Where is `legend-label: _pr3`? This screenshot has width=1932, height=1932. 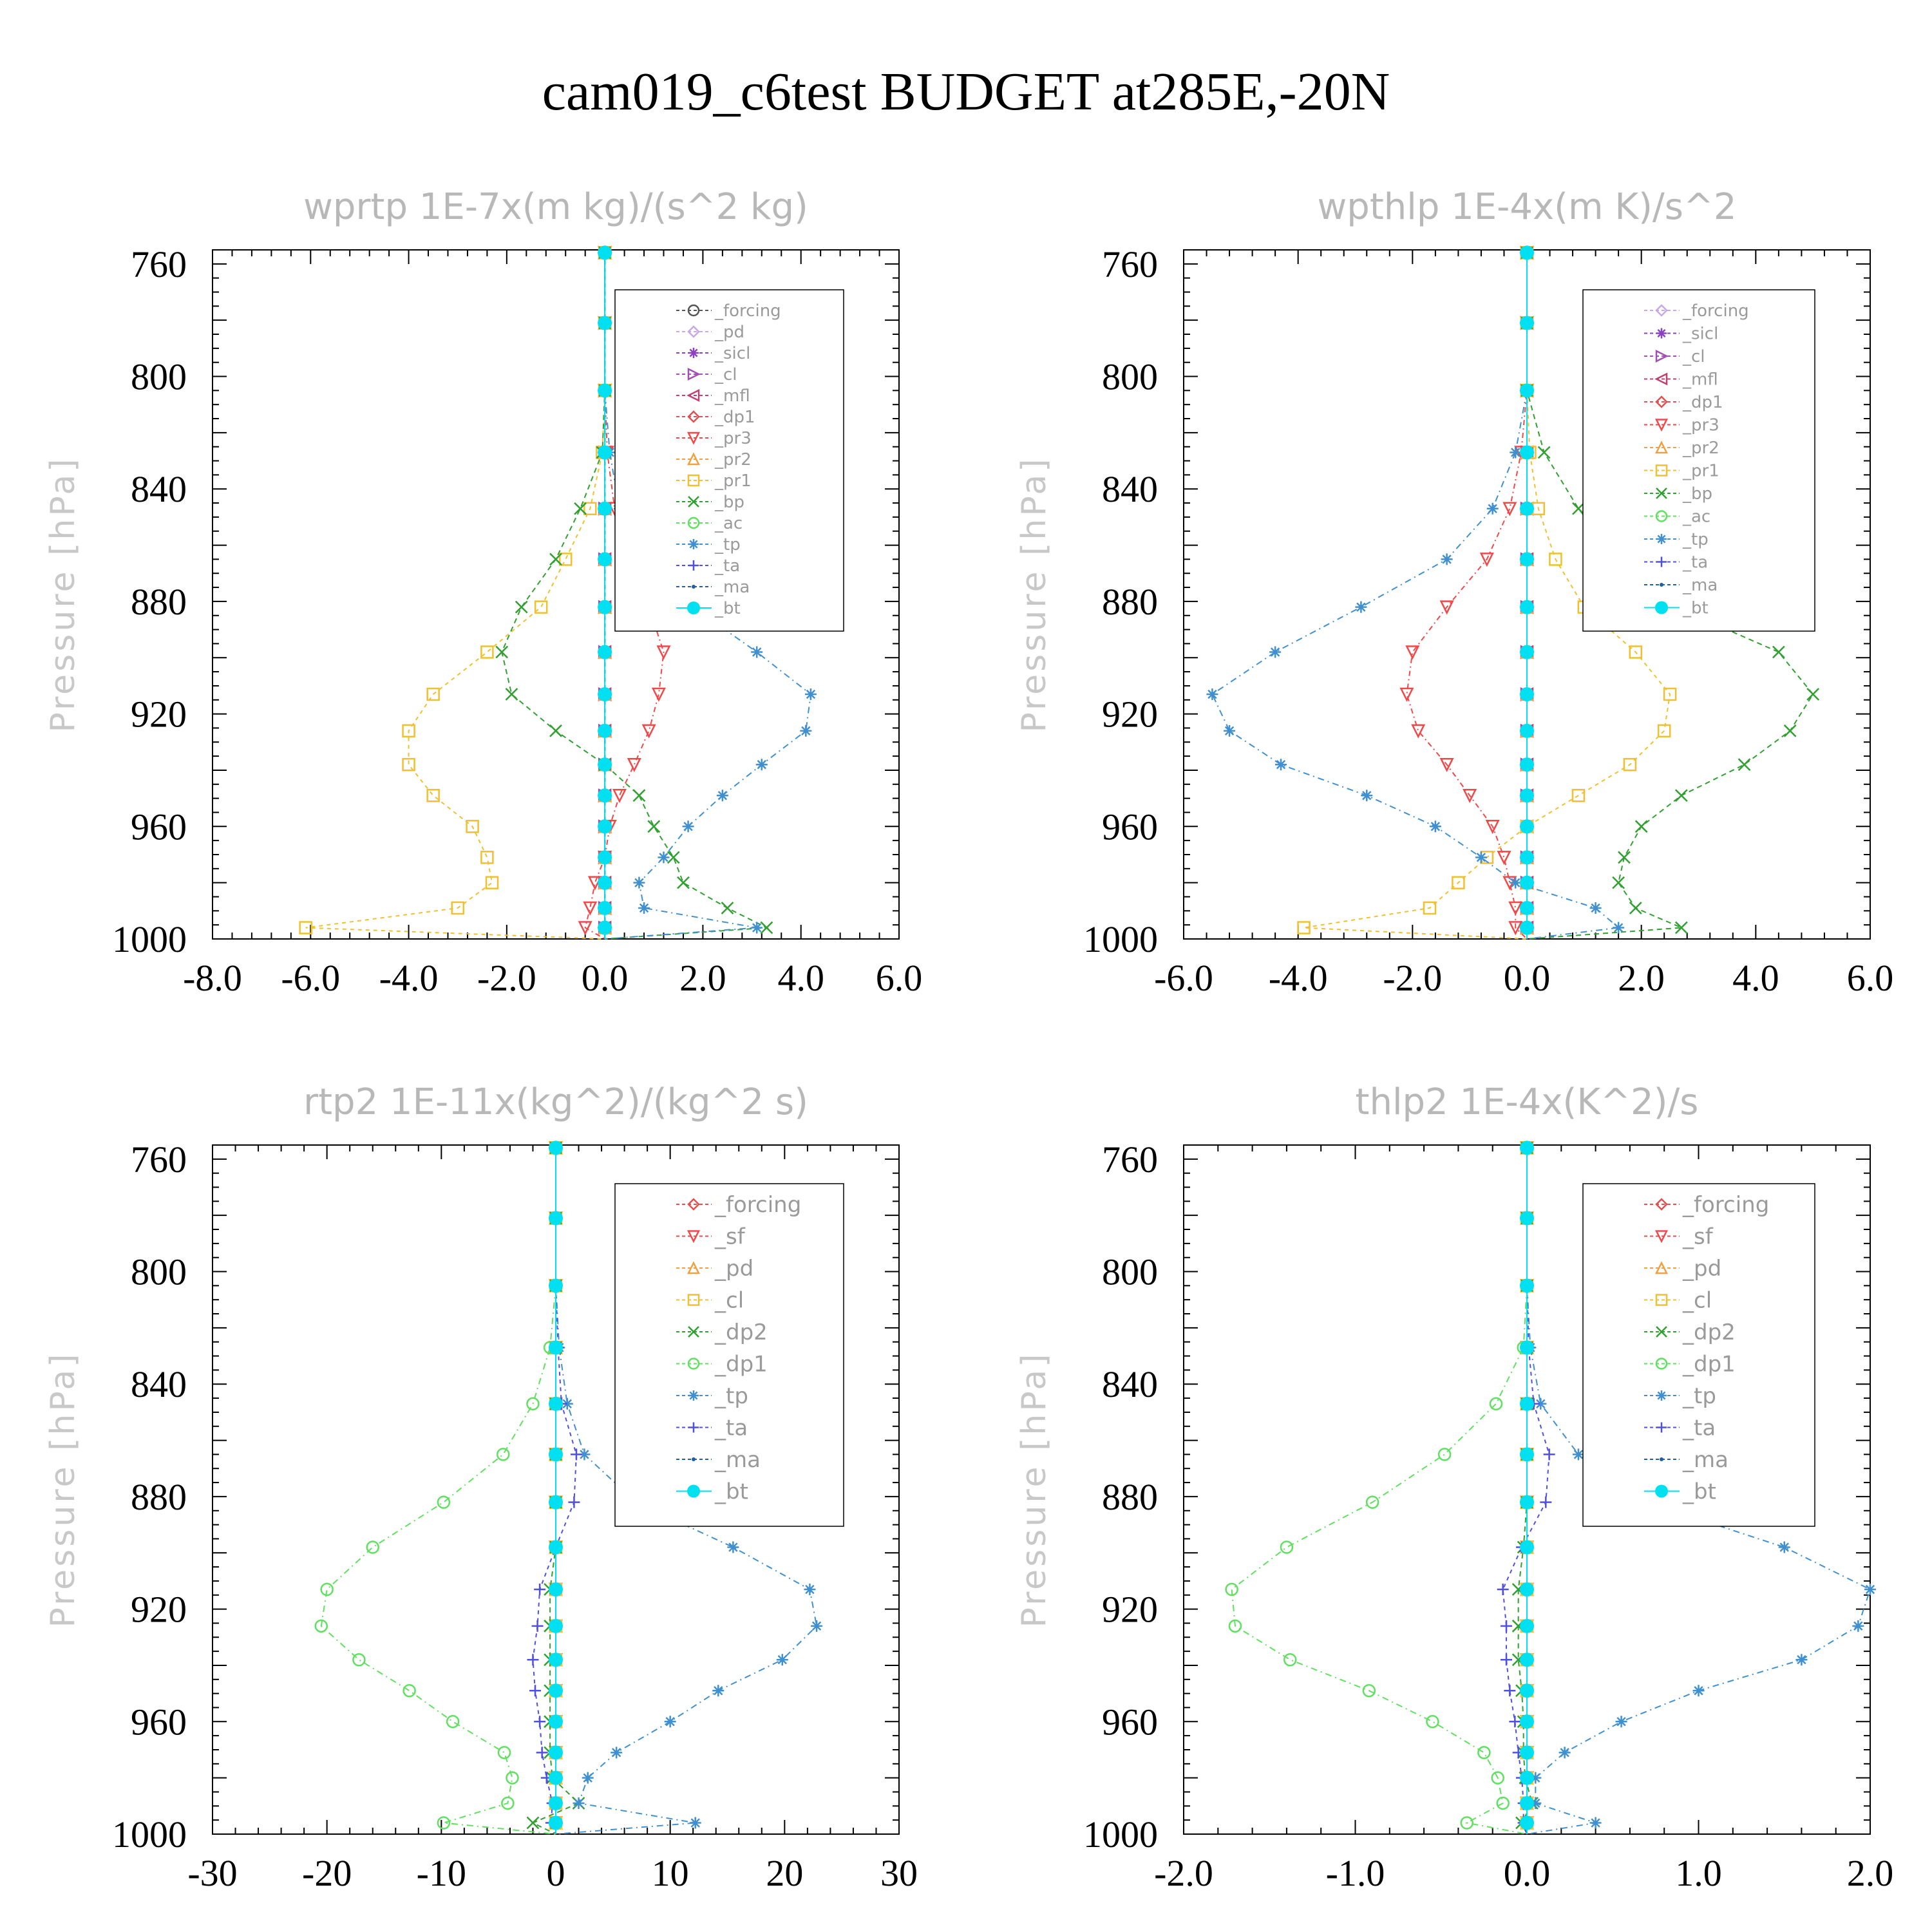 legend-label: _pr3 is located at coordinates (1700, 426).